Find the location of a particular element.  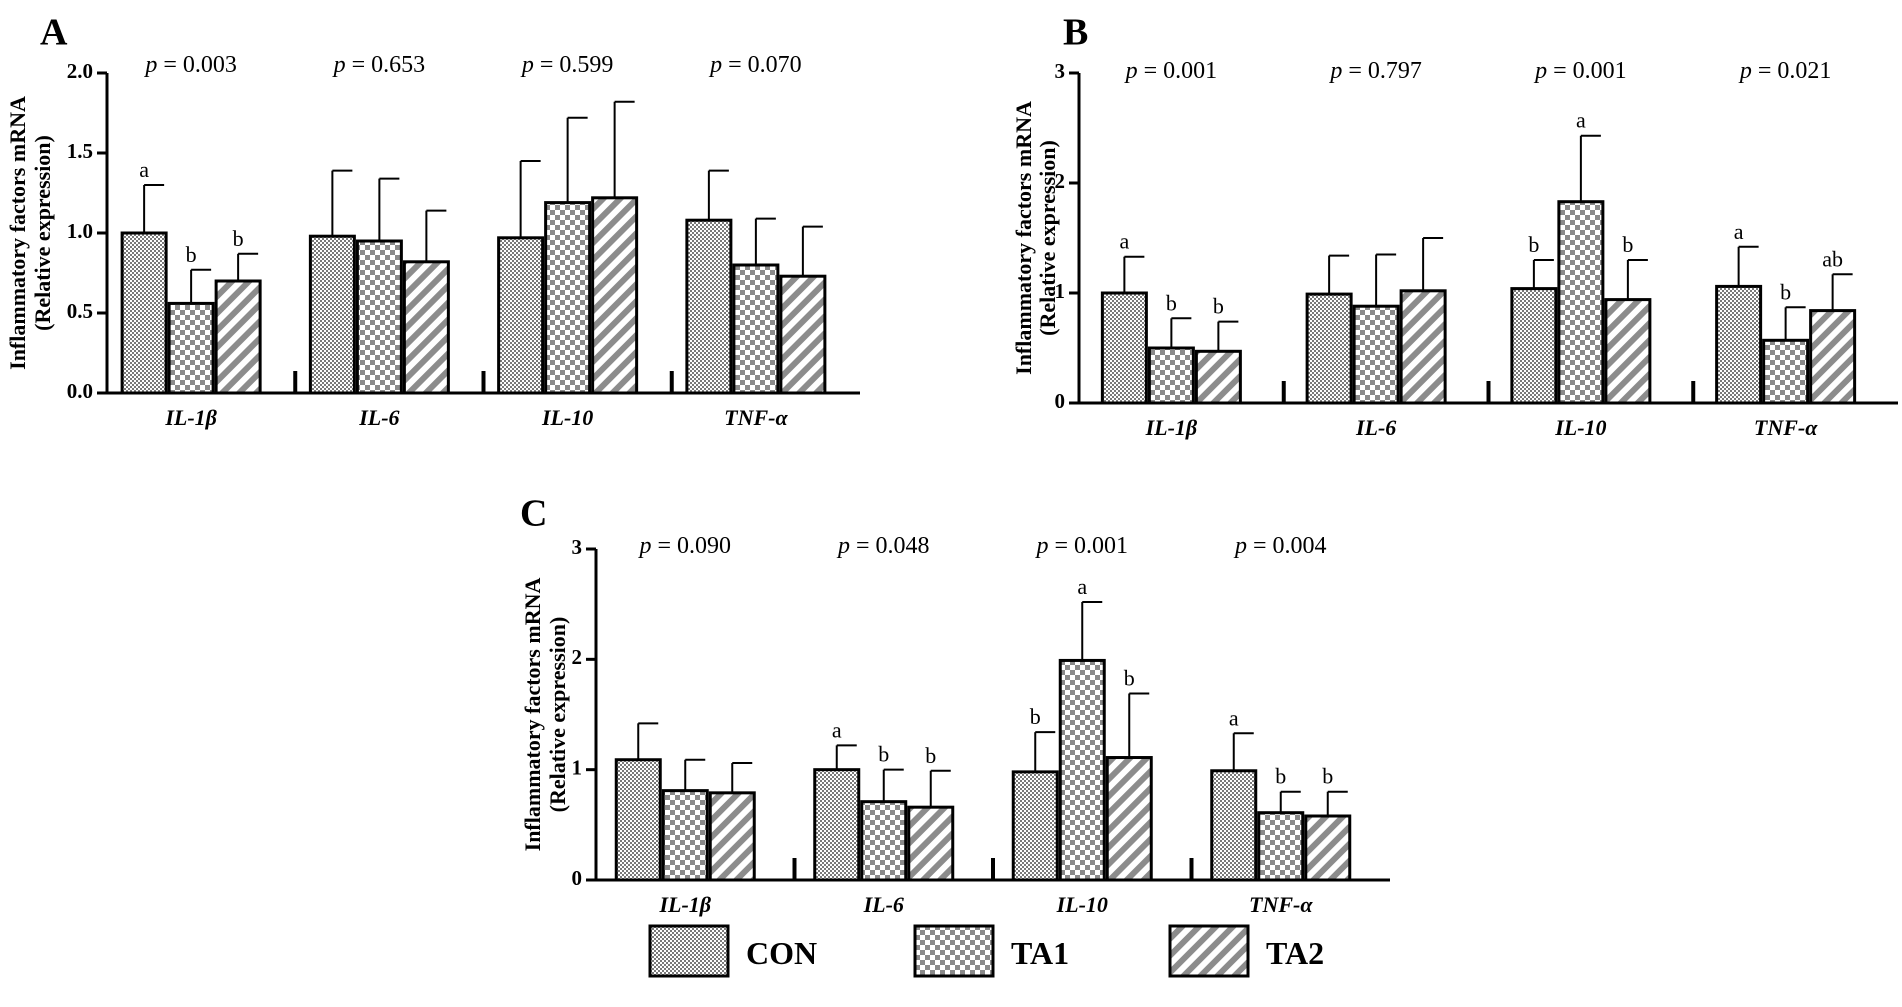

panel-letter: C is located at coordinates (533, 514).